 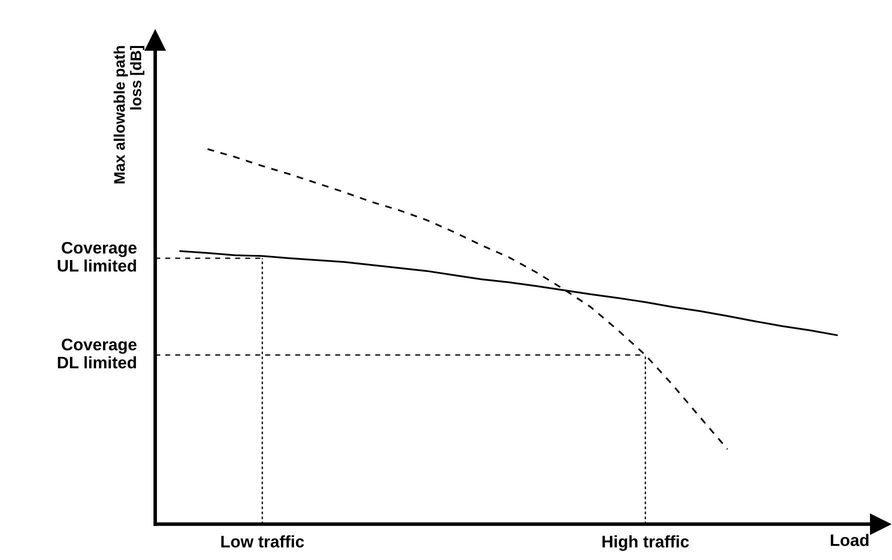 What do you see at coordinates (97, 353) in the screenshot?
I see `ref-line-label: Coverage DL limited` at bounding box center [97, 353].